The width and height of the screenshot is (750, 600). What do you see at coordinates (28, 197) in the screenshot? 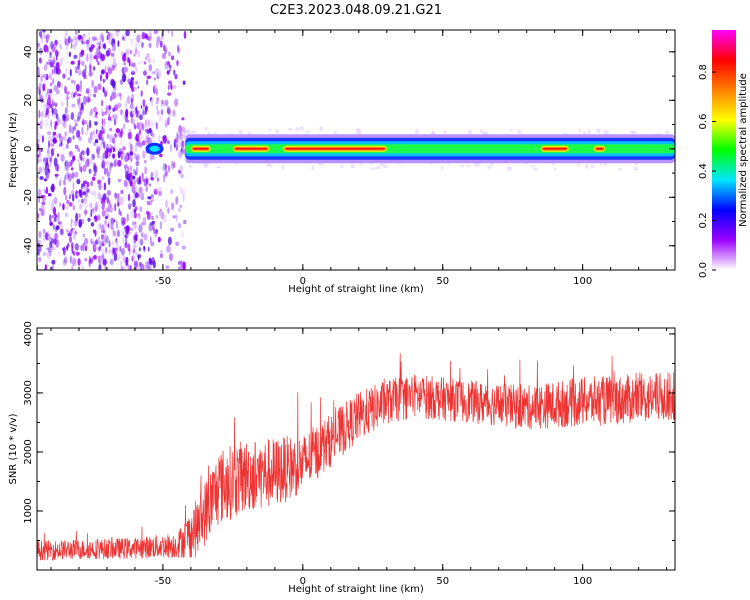
I see `spectrogram-y-tick-label: -20` at bounding box center [28, 197].